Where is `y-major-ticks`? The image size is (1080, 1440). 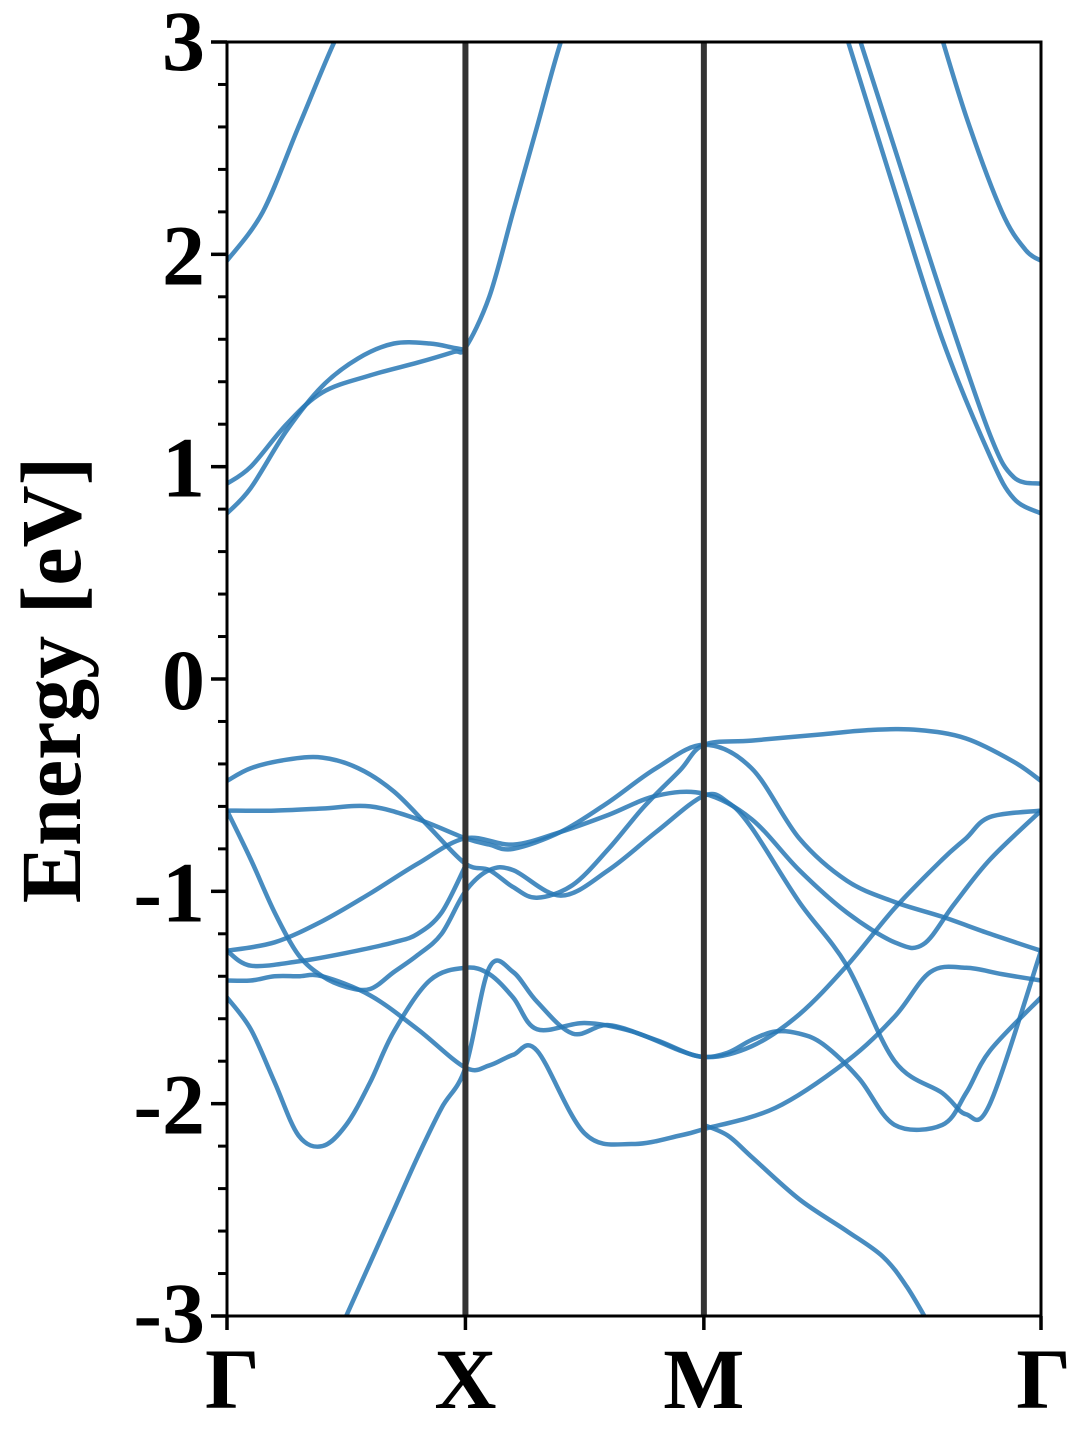 y-major-ticks is located at coordinates (219, 679).